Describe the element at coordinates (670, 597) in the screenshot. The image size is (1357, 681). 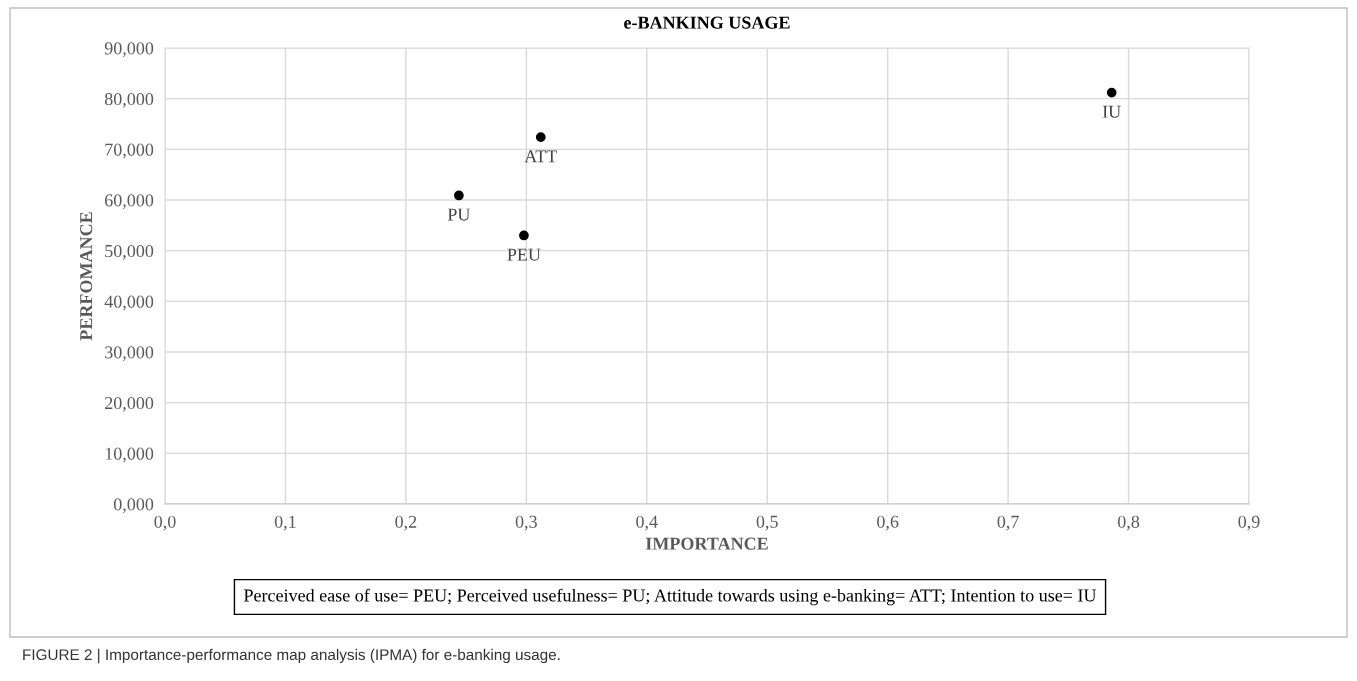
I see `text: Perceived ease of use= PEU; Perceived usefulness= PU; Attitude towards using e-banking= ATT; Intention to use= IU` at that location.